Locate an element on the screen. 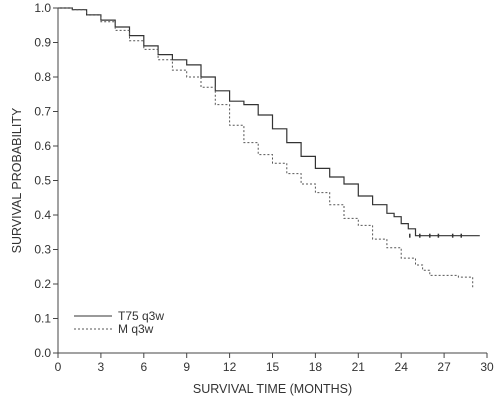 The width and height of the screenshot is (498, 401). y-tick-label: 1.0 is located at coordinates (42, 8).